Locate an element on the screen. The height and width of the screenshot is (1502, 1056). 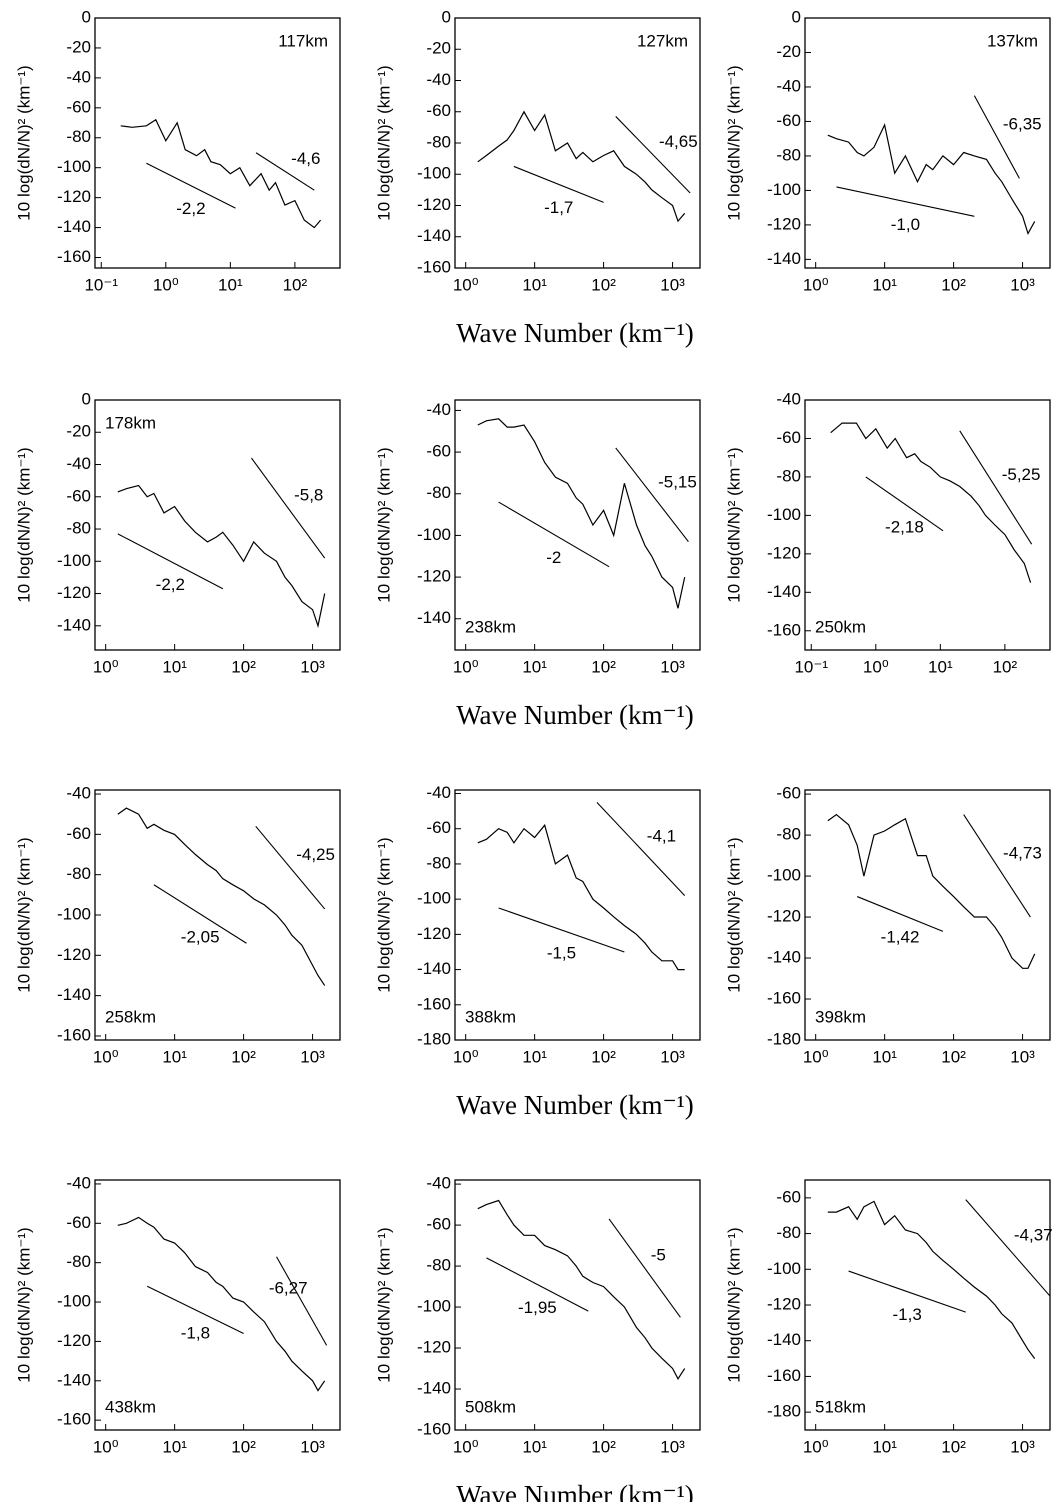
slope-label: -1,42 is located at coordinates (900, 936).